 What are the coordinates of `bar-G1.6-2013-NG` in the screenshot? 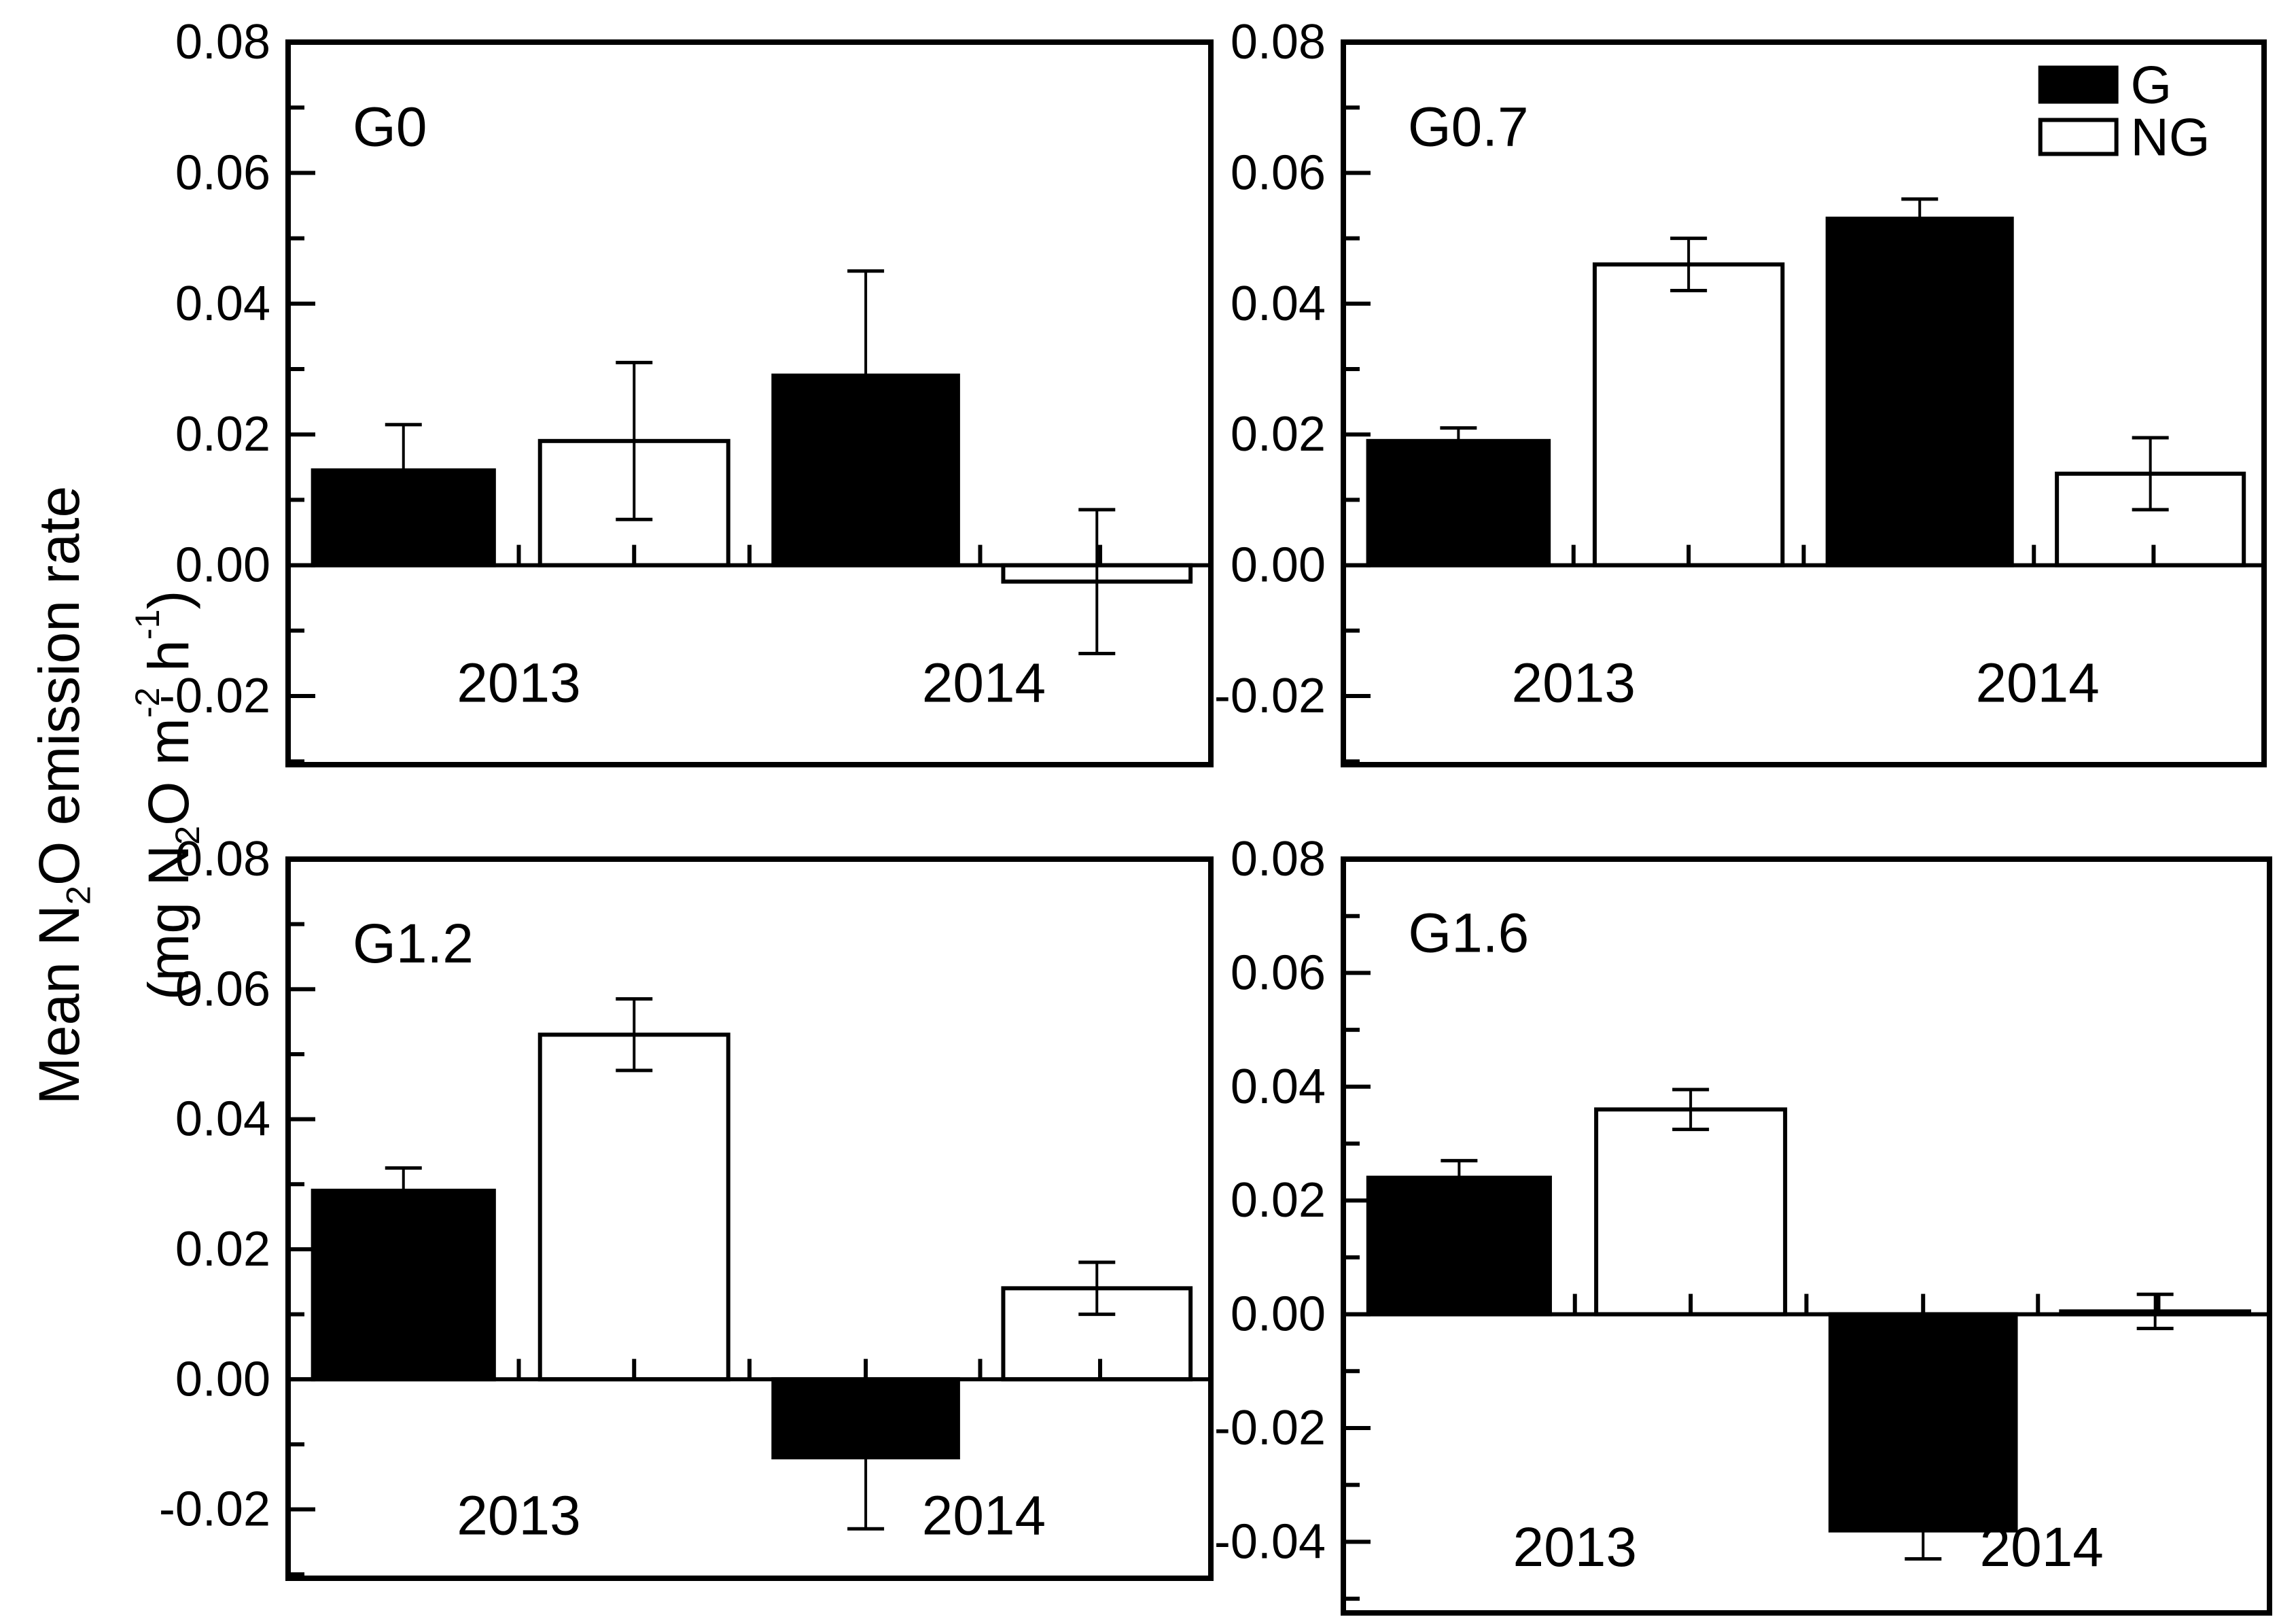 It's located at (1691, 1212).